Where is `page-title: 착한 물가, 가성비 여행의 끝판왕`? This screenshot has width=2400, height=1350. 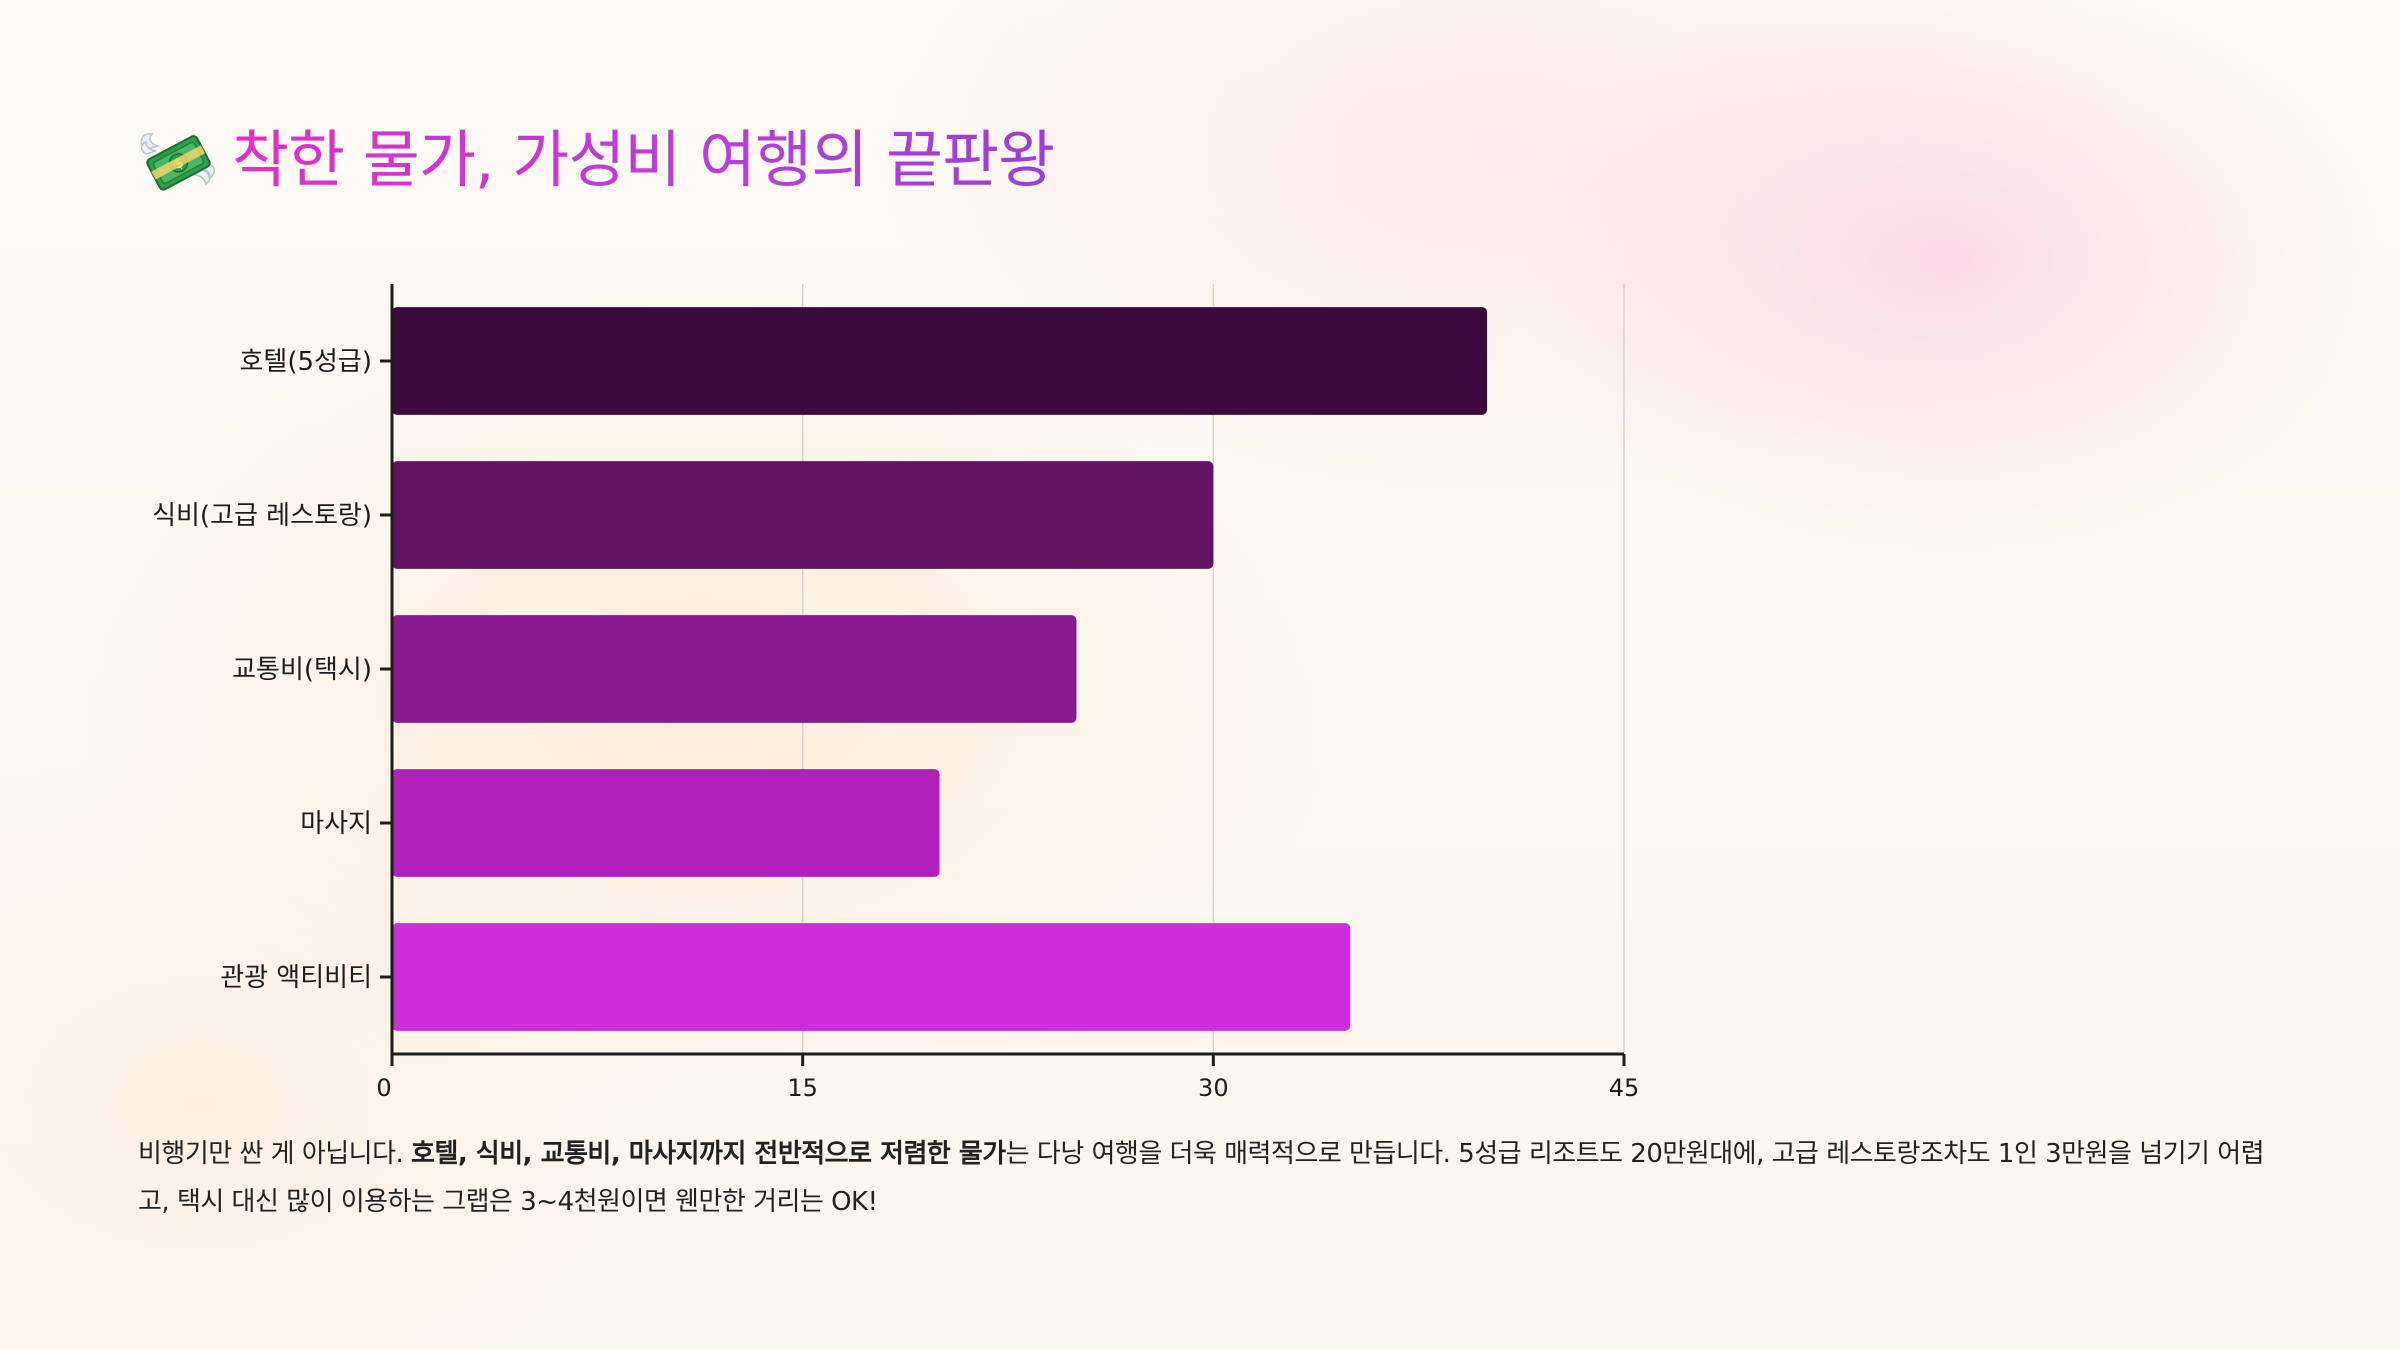
page-title: 착한 물가, 가성비 여행의 끝판왕 is located at coordinates (643, 160).